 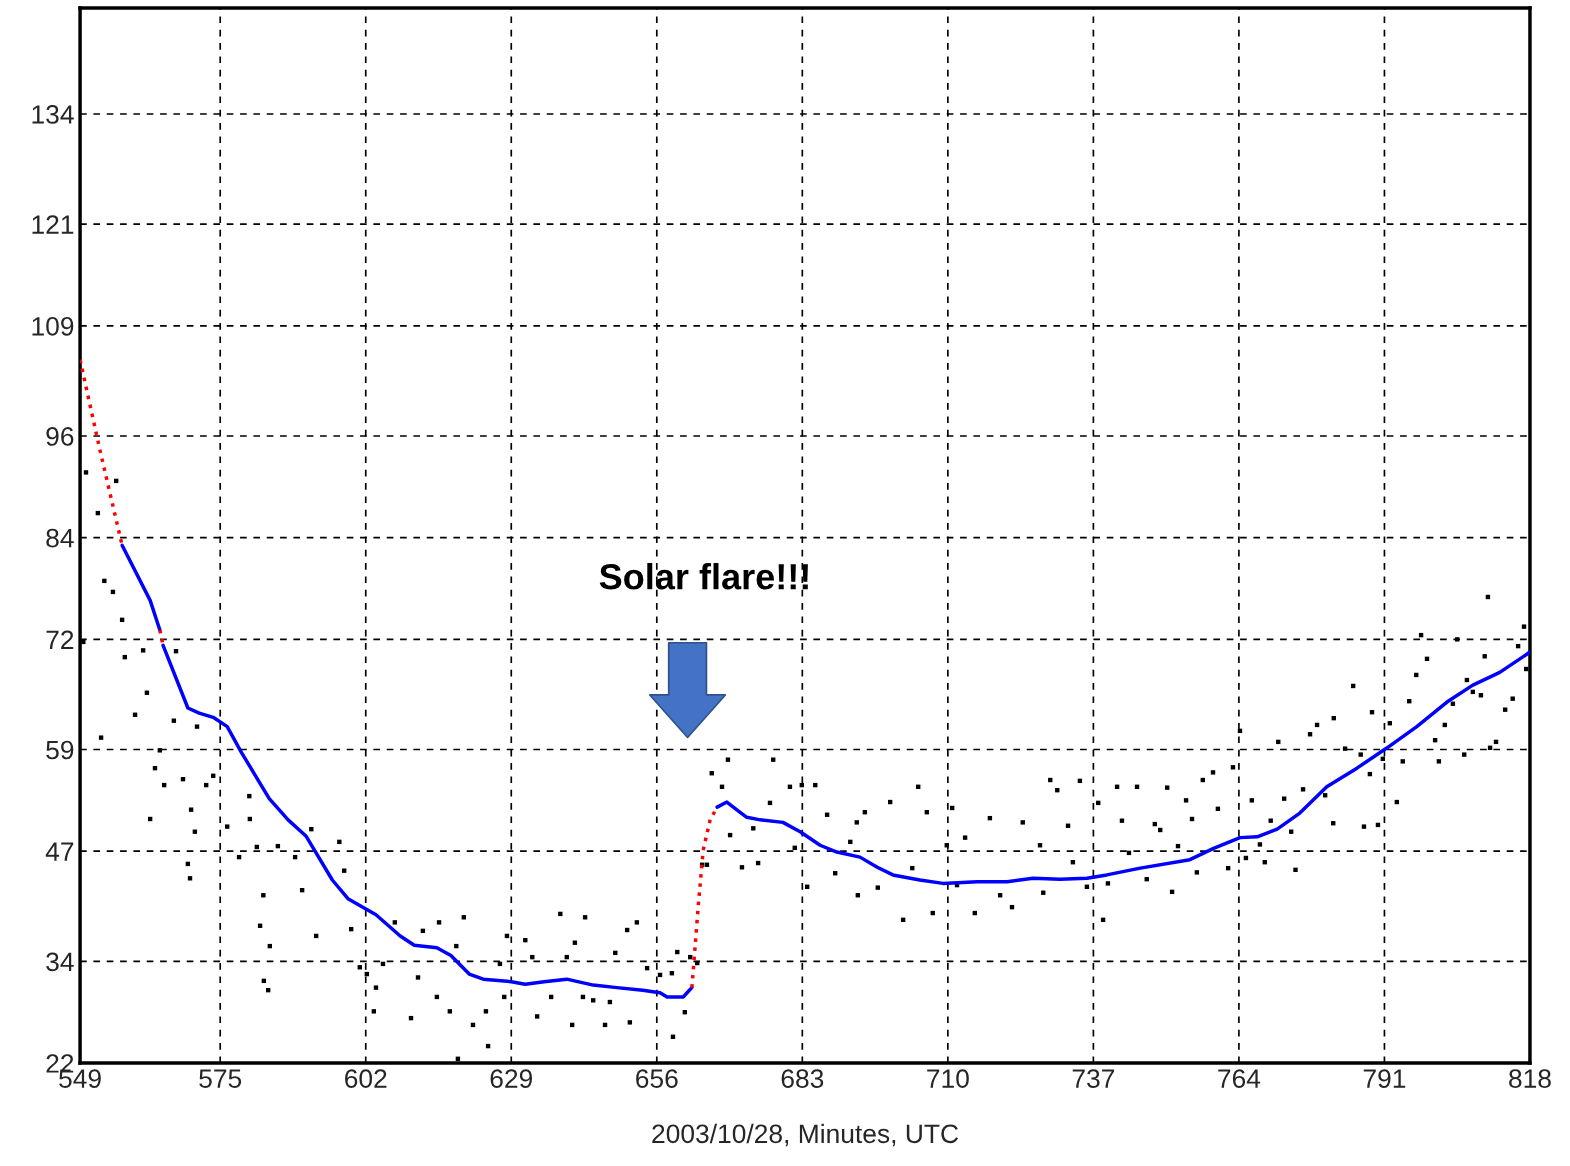 What do you see at coordinates (802, 1078) in the screenshot?
I see `x-tick-label: 683` at bounding box center [802, 1078].